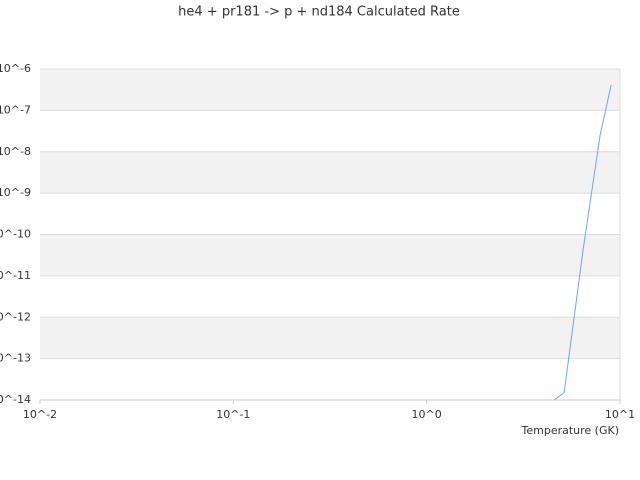  What do you see at coordinates (15, 68) in the screenshot?
I see `y-tick-label: 10^-6` at bounding box center [15, 68].